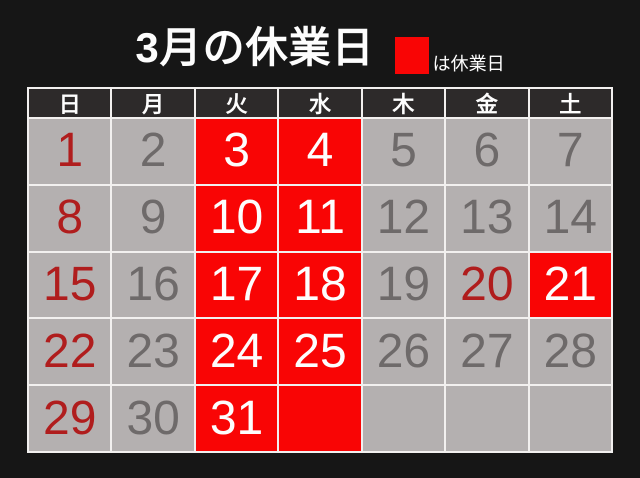 Image resolution: width=640 pixels, height=478 pixels. I want to click on calendar-cell: 21, so click(570, 285).